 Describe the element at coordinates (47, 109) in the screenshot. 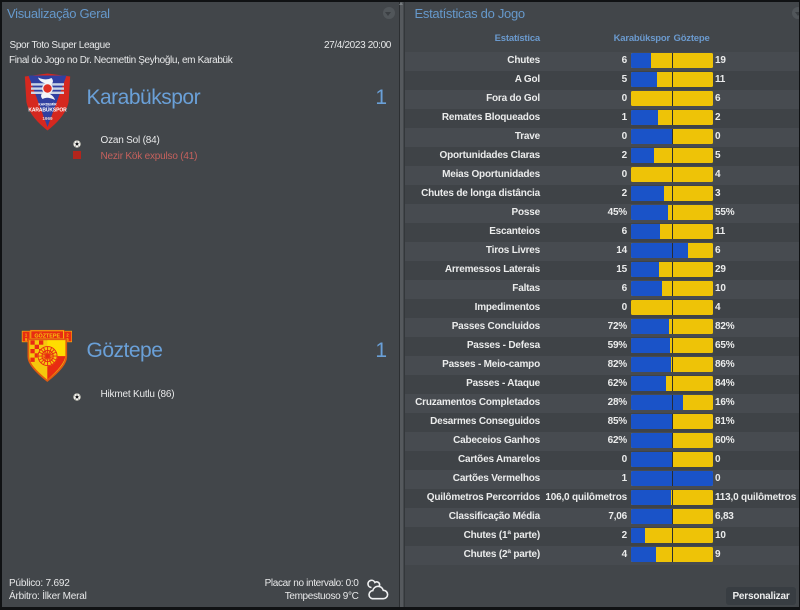

I see `svg-text: KARABÜKSPOR` at that location.